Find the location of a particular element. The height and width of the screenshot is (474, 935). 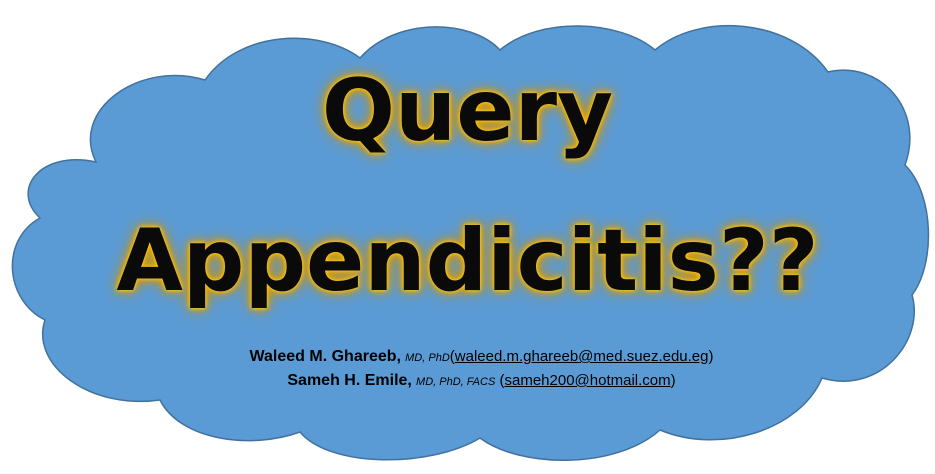

author-name: Sameh H. Emile, is located at coordinates (349, 380).